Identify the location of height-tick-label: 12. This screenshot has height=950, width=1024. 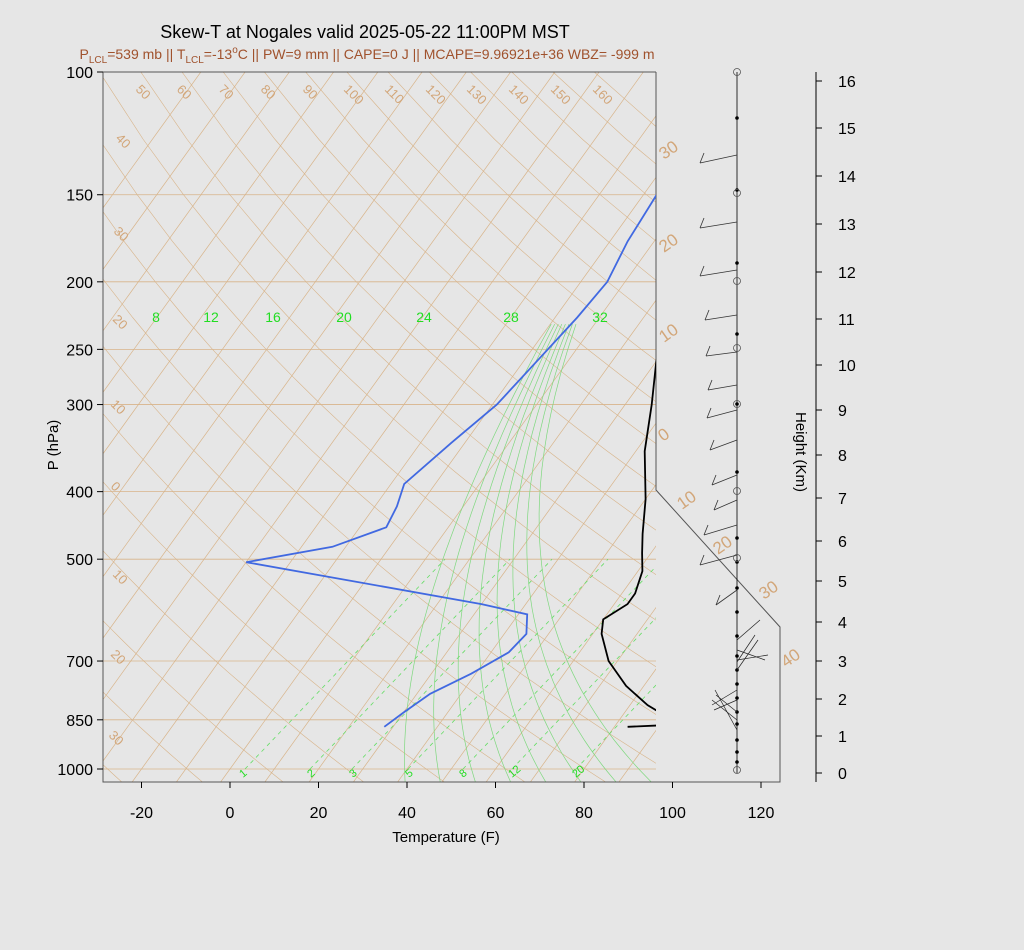
(847, 273).